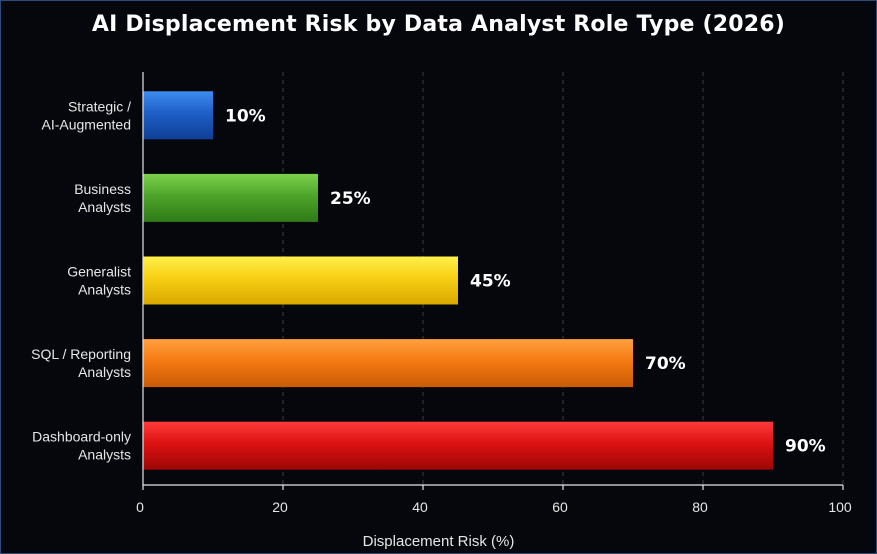 The image size is (877, 554). Describe the element at coordinates (438, 541) in the screenshot. I see `x-axis-label: Displacement Risk (%)` at that location.